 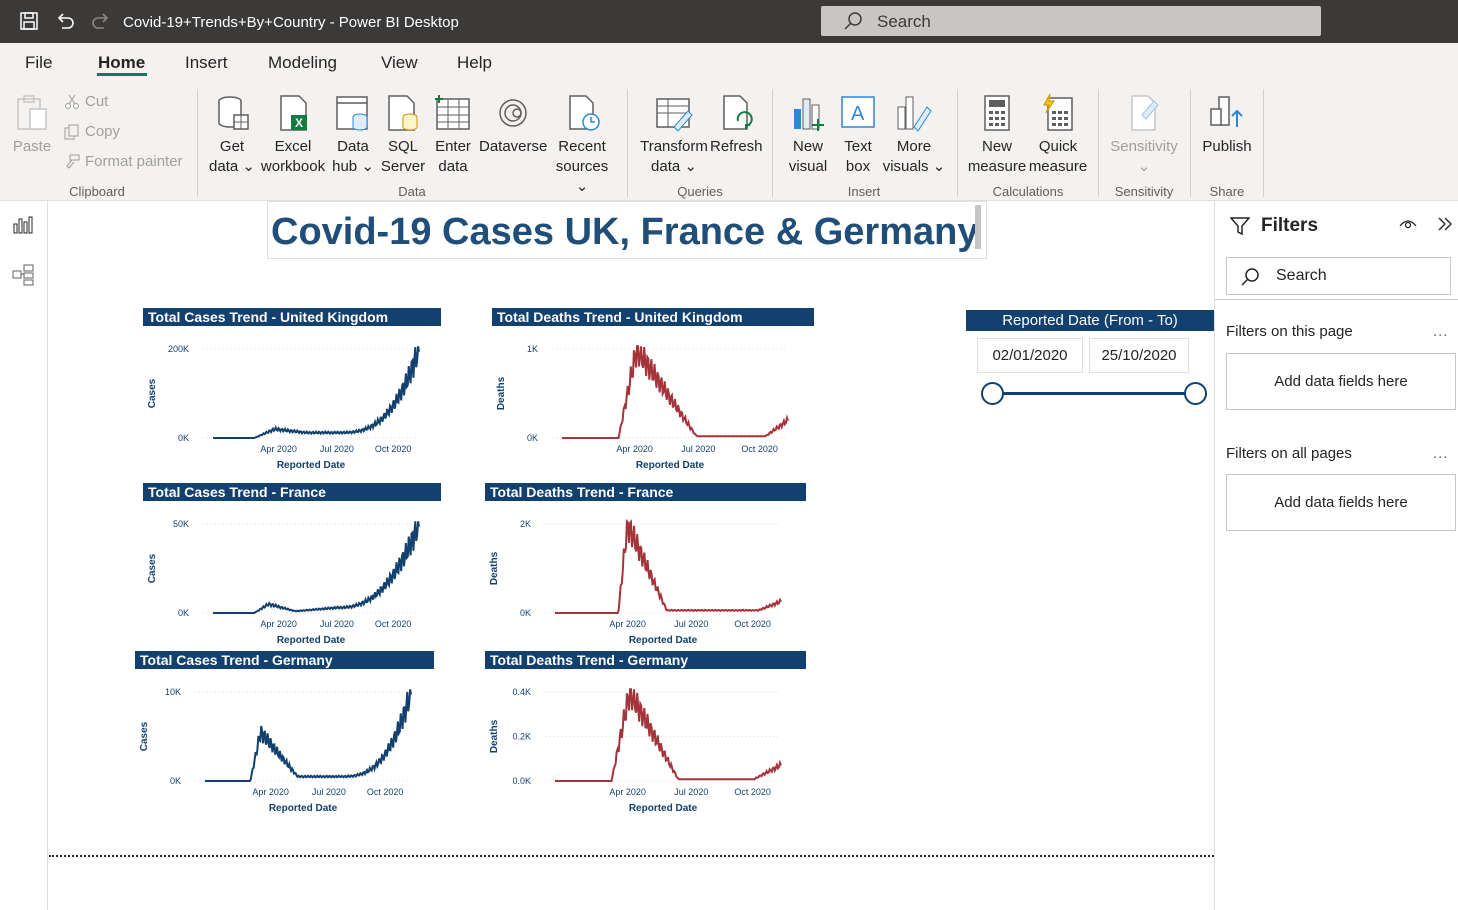 What do you see at coordinates (403, 113) in the screenshot?
I see `sql-server-icon` at bounding box center [403, 113].